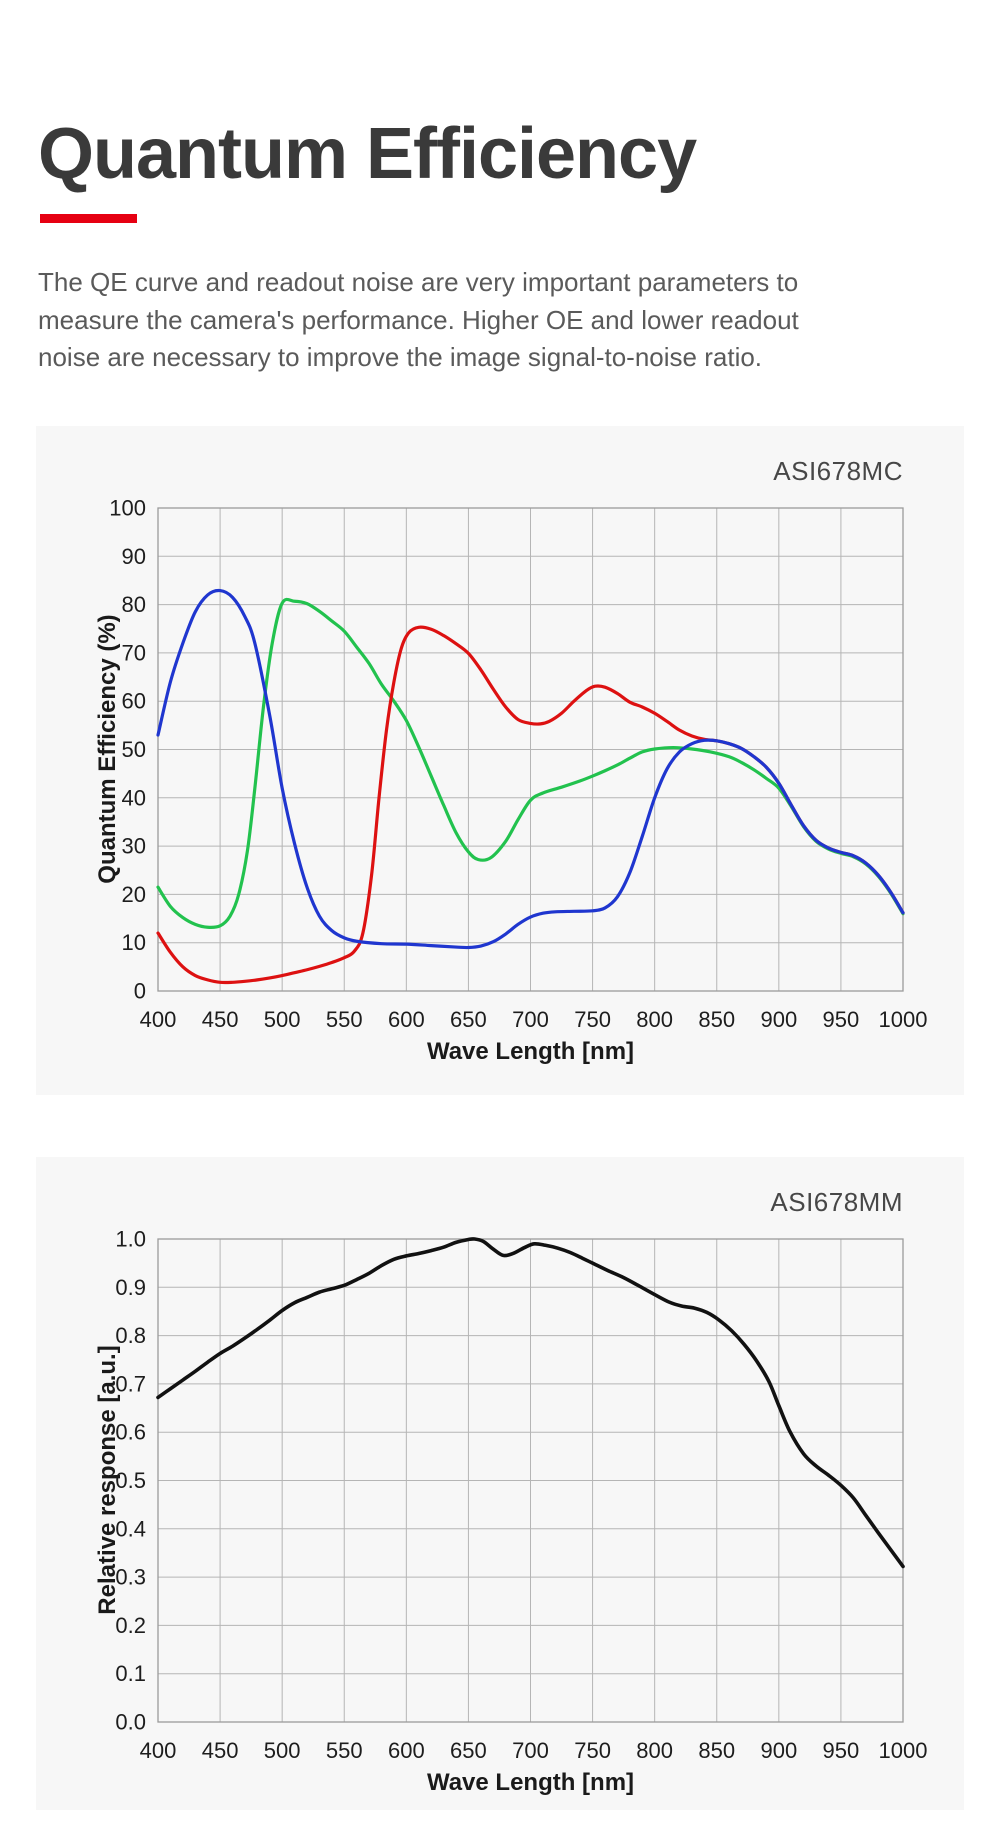 The height and width of the screenshot is (1826, 1000). What do you see at coordinates (140, 991) in the screenshot?
I see `svg-text: 0` at bounding box center [140, 991].